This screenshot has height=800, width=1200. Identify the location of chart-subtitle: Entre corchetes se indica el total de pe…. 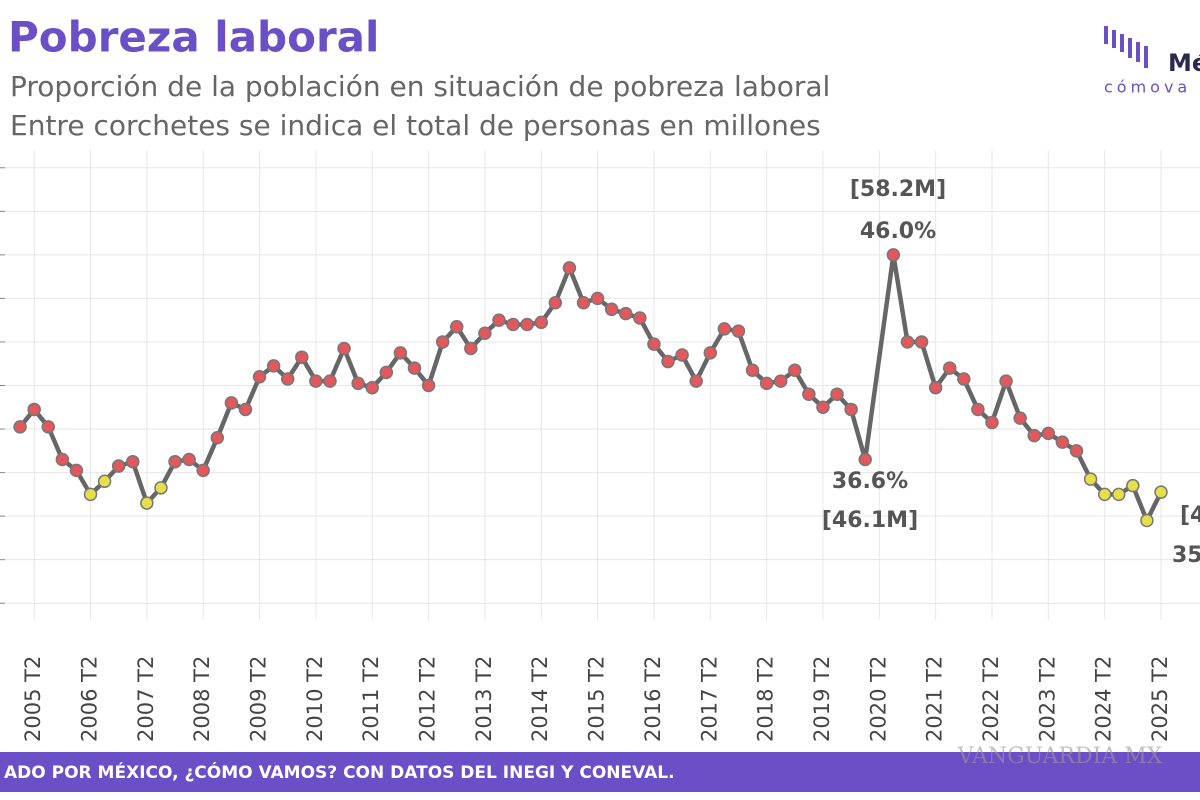
(415, 125).